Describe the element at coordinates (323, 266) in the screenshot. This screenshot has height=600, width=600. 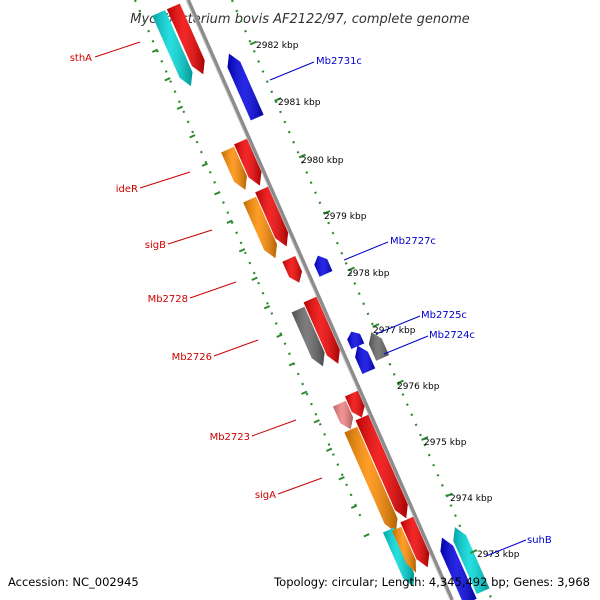
I see `gene-Mb2727c-shading` at that location.